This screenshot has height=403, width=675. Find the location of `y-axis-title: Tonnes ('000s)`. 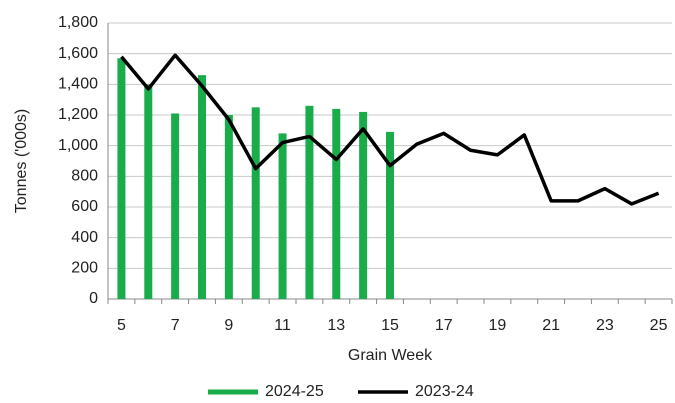

y-axis-title: Tonnes ('000s) is located at coordinates (21, 161).